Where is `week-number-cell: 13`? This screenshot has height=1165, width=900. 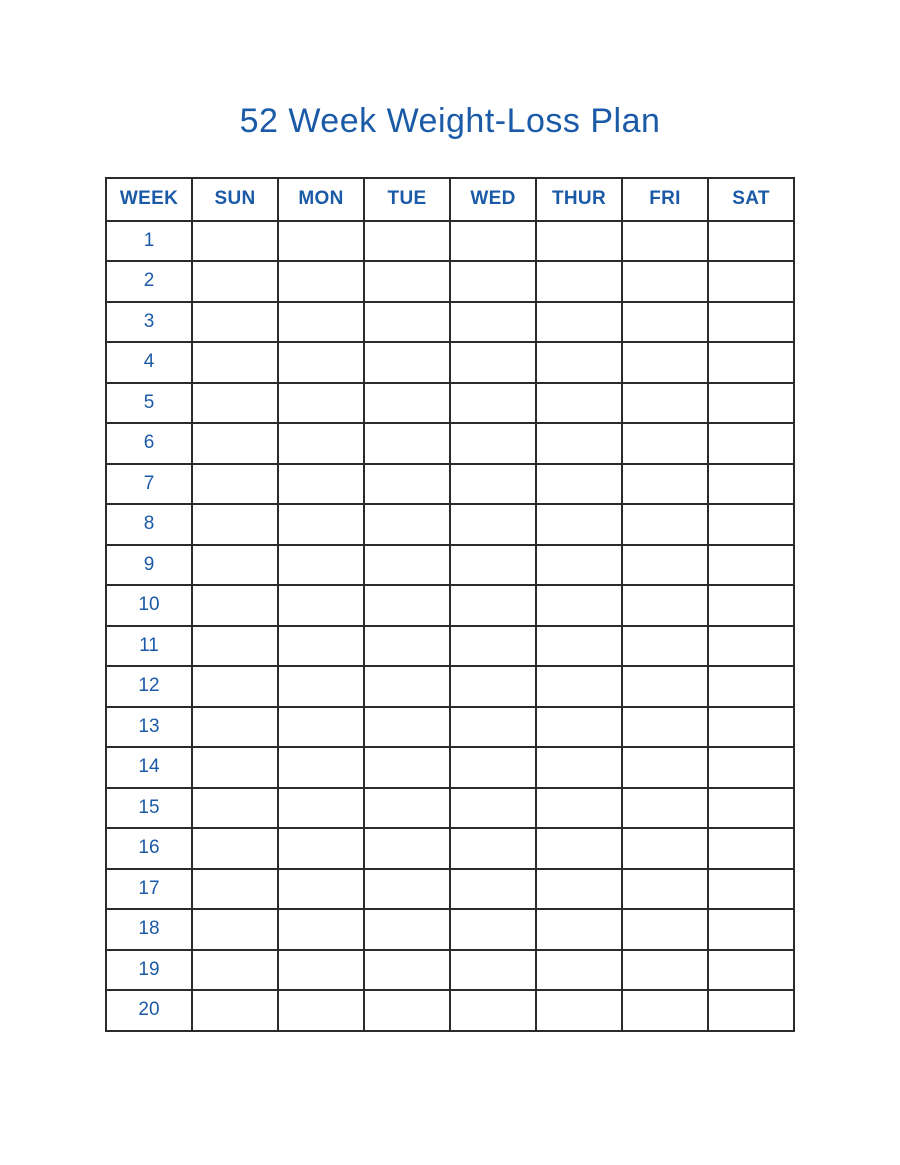
week-number-cell: 13 is located at coordinates (149, 726).